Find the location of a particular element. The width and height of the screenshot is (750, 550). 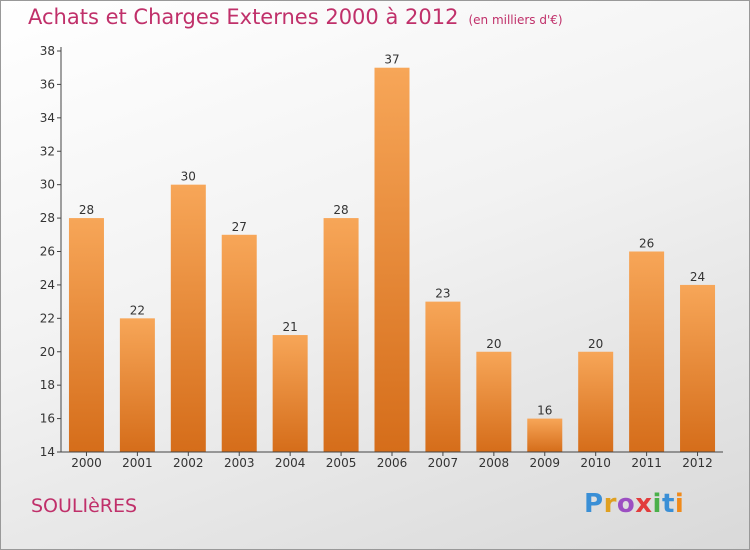

y-tick-label: 14 is located at coordinates (47, 452).